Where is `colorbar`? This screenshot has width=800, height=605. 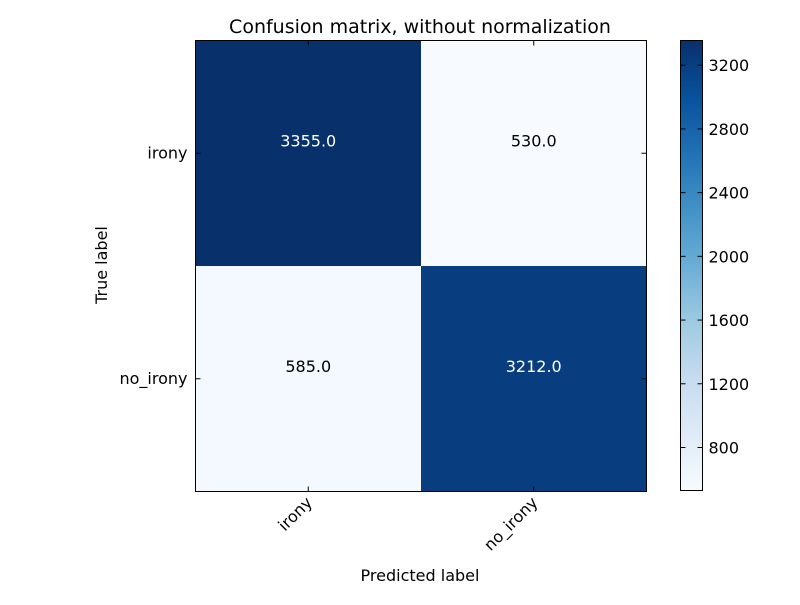 colorbar is located at coordinates (691, 265).